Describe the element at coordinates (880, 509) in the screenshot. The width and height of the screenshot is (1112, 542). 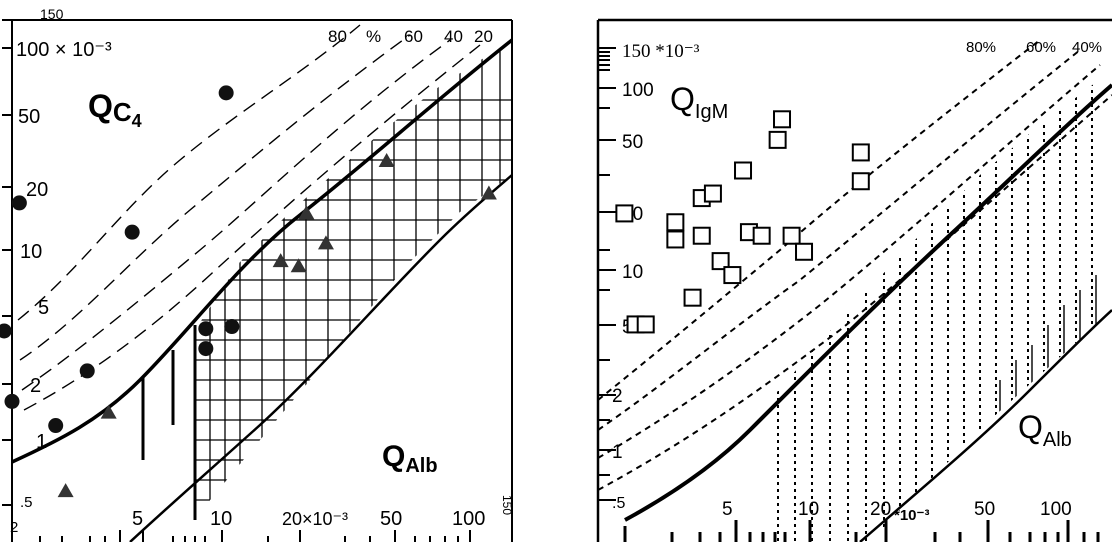
I see `right-x-tick-20: 20` at that location.